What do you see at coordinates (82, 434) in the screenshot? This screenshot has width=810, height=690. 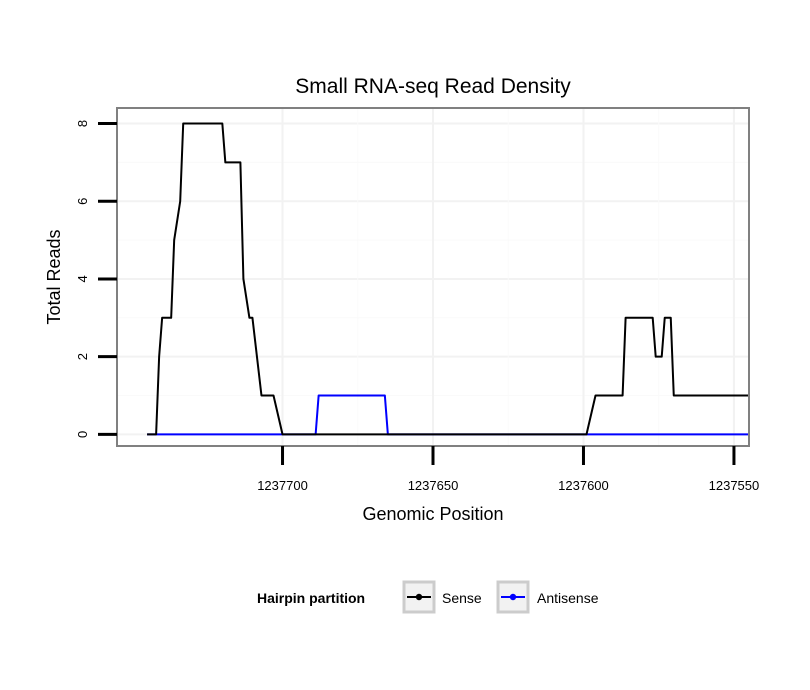 I see `y-tick-label: 0` at bounding box center [82, 434].